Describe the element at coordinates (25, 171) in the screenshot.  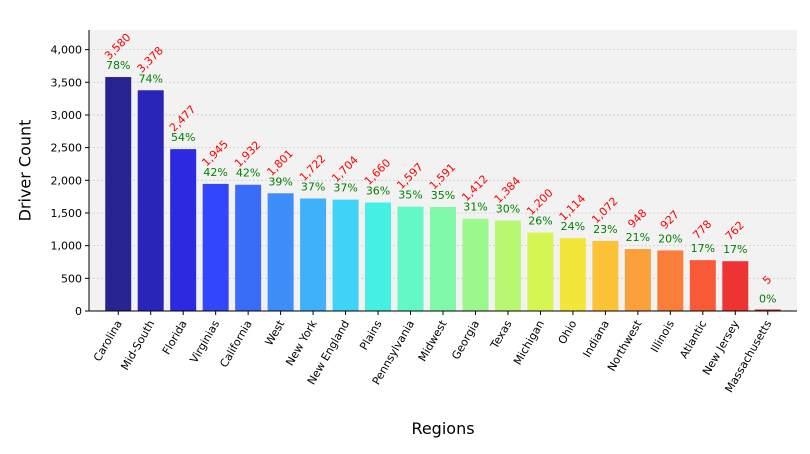
I see `y-axis-label: Driver Count` at that location.